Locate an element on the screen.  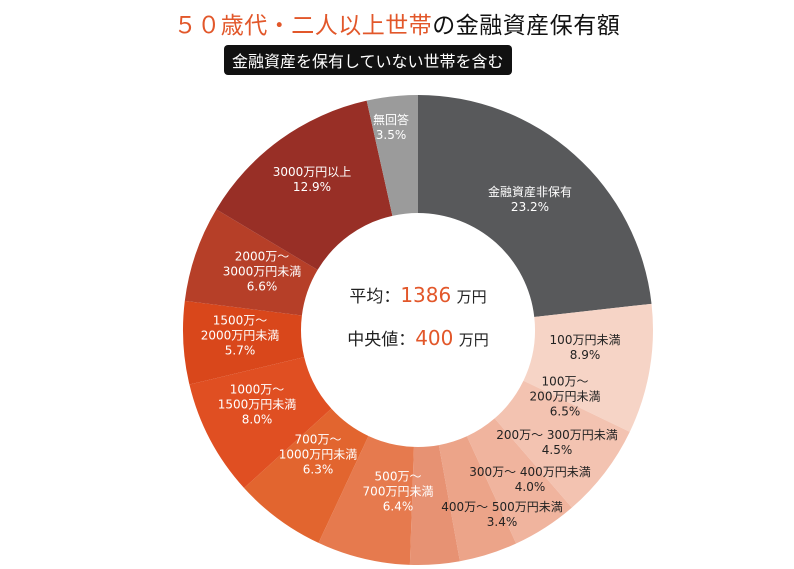
slice-value: 3.4% is located at coordinates (502, 522).